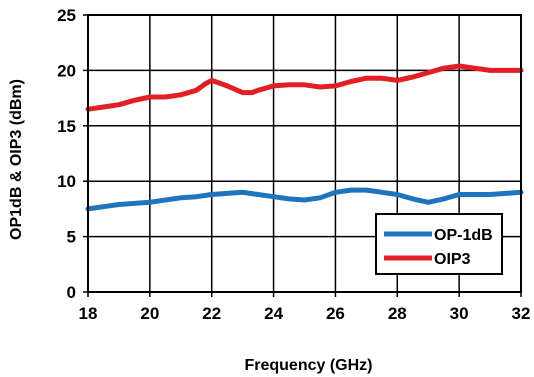 The width and height of the screenshot is (534, 377). What do you see at coordinates (273, 313) in the screenshot?
I see `x-tick-label: 24` at bounding box center [273, 313].